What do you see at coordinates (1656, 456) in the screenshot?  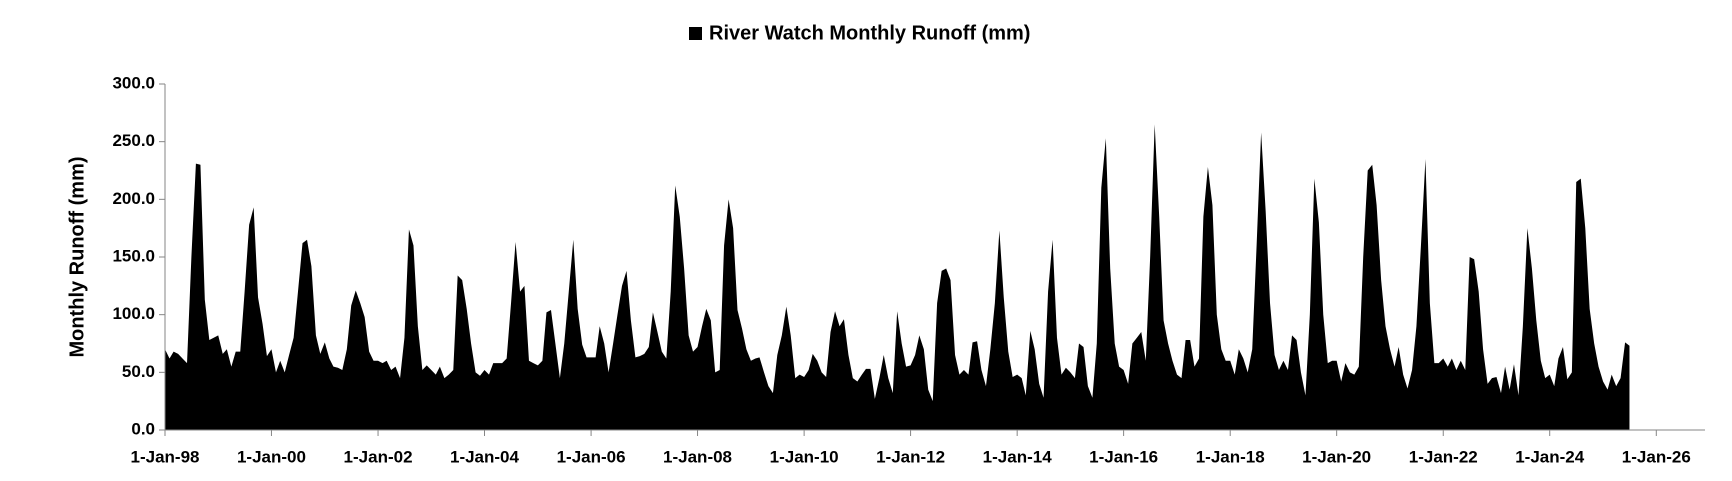 I see `x-tick-label: 1-Jan-26` at bounding box center [1656, 456].